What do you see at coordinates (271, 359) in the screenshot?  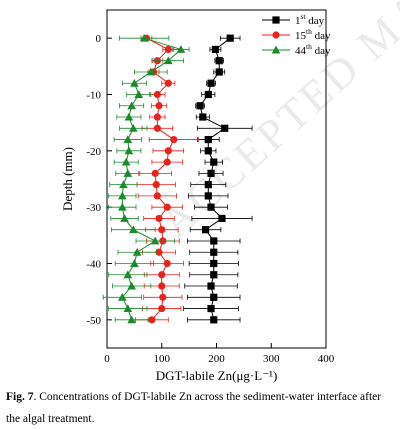 I see `x-tick-label: 300` at bounding box center [271, 359].